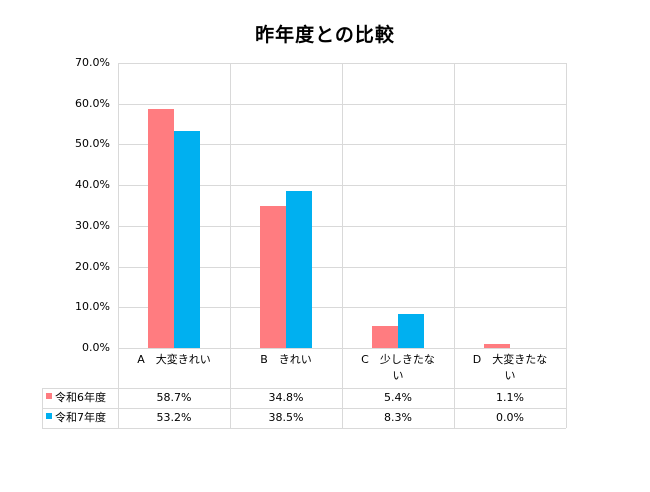 The image size is (650, 492). Describe the element at coordinates (286, 359) in the screenshot. I see `category-label: B きれい` at that location.